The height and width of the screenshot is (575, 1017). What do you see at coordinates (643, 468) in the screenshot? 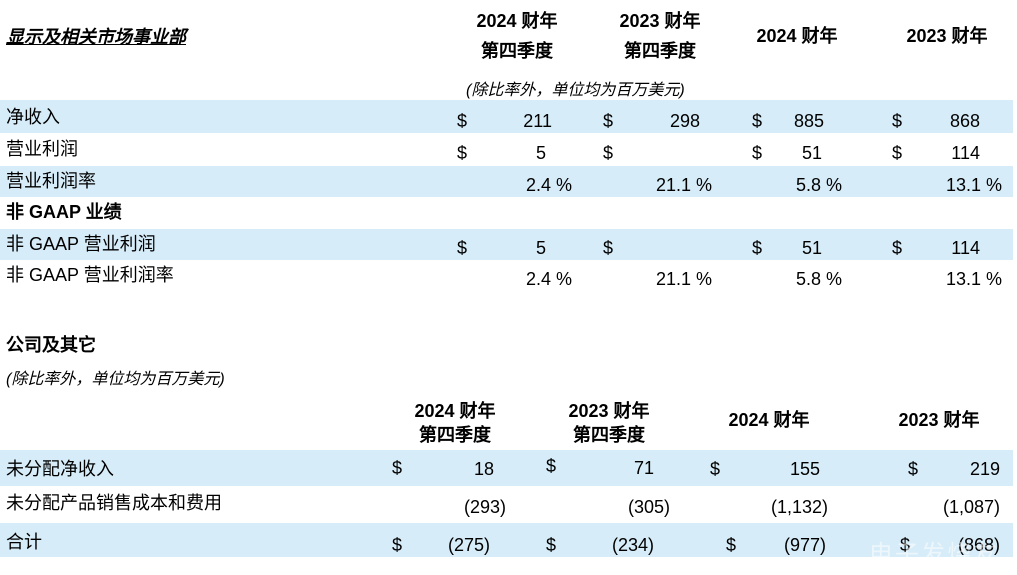
I see `cell-value: 71` at bounding box center [643, 468].